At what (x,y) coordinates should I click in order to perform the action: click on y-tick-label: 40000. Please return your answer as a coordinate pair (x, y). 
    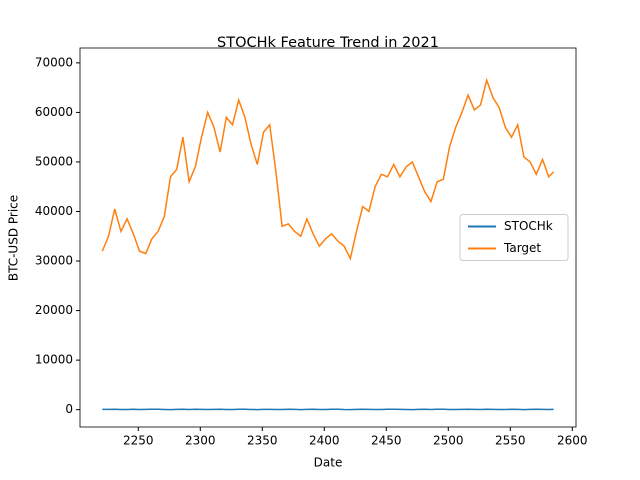
    Looking at the image, I should click on (54, 211).